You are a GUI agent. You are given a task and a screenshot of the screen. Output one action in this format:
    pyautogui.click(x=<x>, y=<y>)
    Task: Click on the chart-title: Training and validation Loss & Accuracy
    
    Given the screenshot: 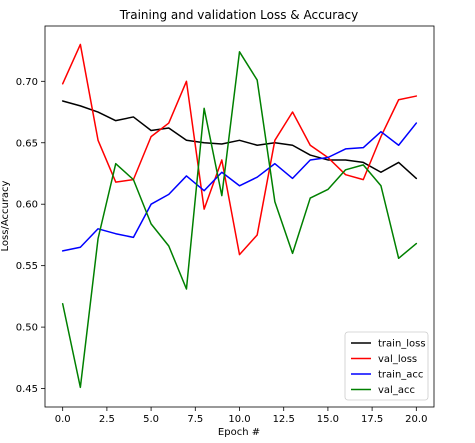 What is the action you would take?
    pyautogui.click(x=239, y=15)
    